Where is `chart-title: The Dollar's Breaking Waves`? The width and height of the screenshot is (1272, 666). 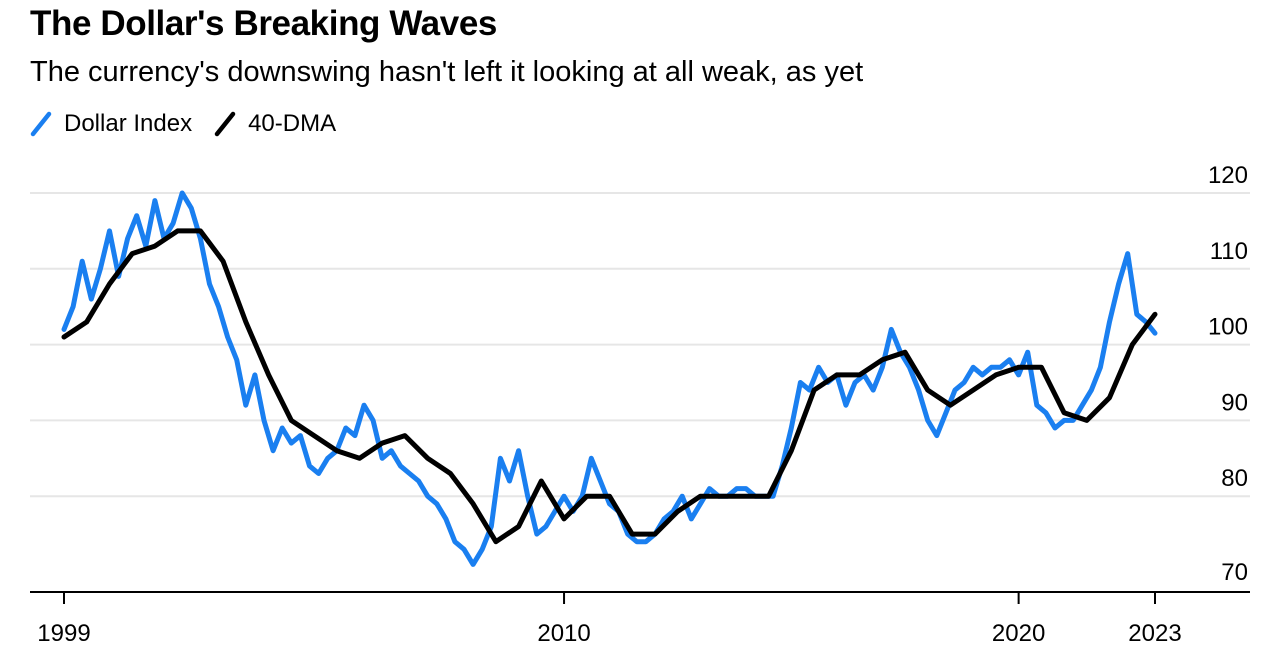
chart-title: The Dollar's Breaking Waves is located at coordinates (263, 23).